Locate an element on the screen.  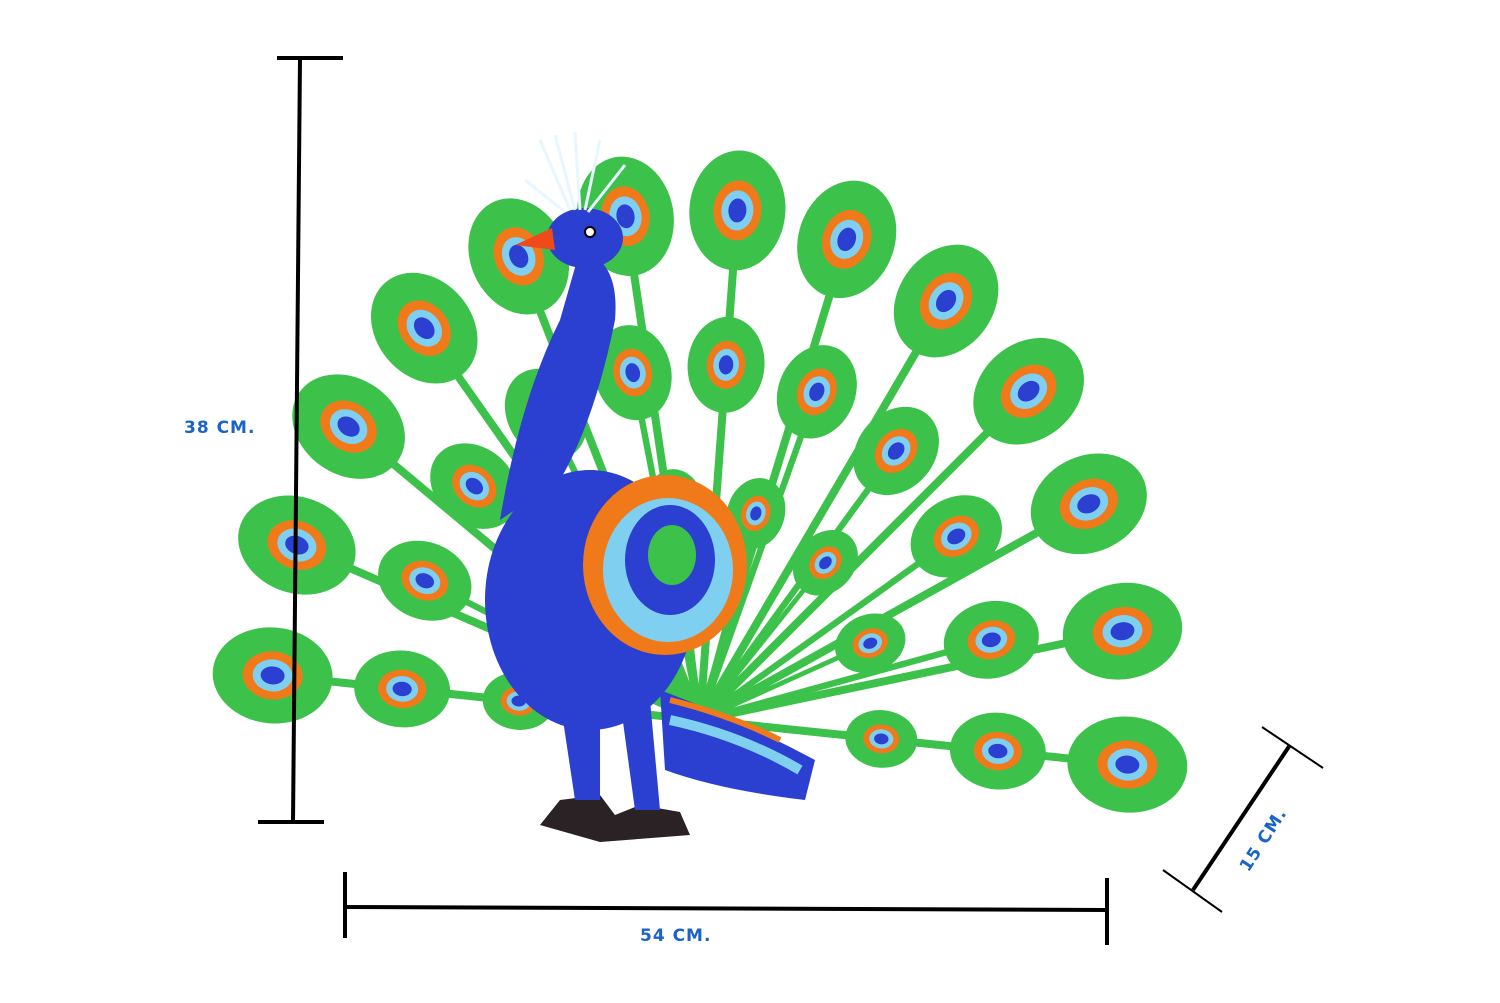
height-label: 38 CM. is located at coordinates (220, 428).